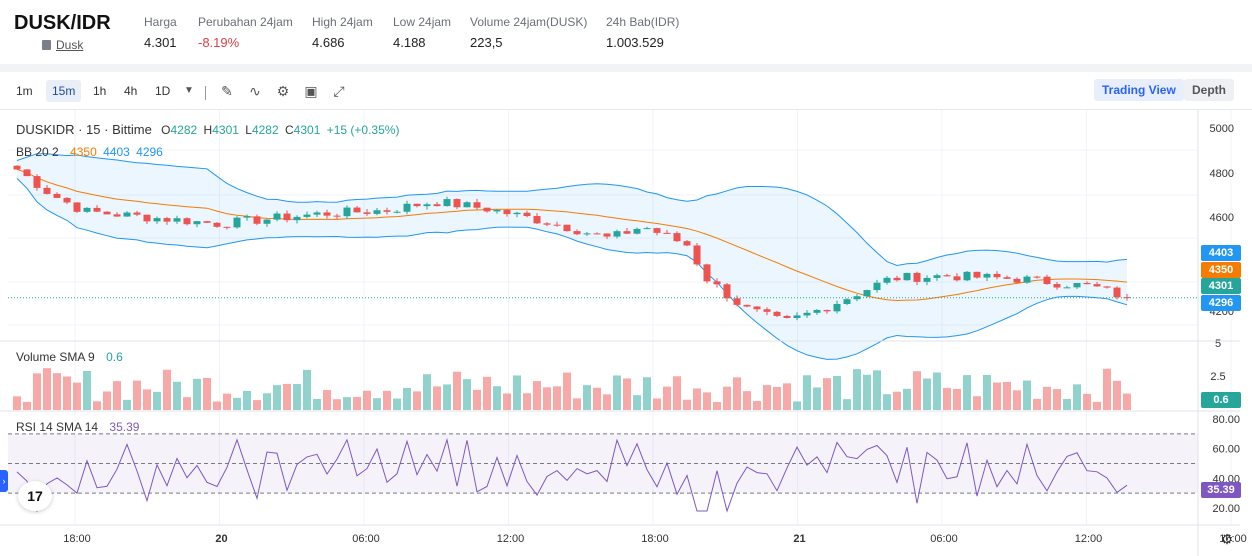 The width and height of the screenshot is (1252, 556). Describe the element at coordinates (1221, 303) in the screenshot. I see `bb-lower-tag: 4296` at that location.